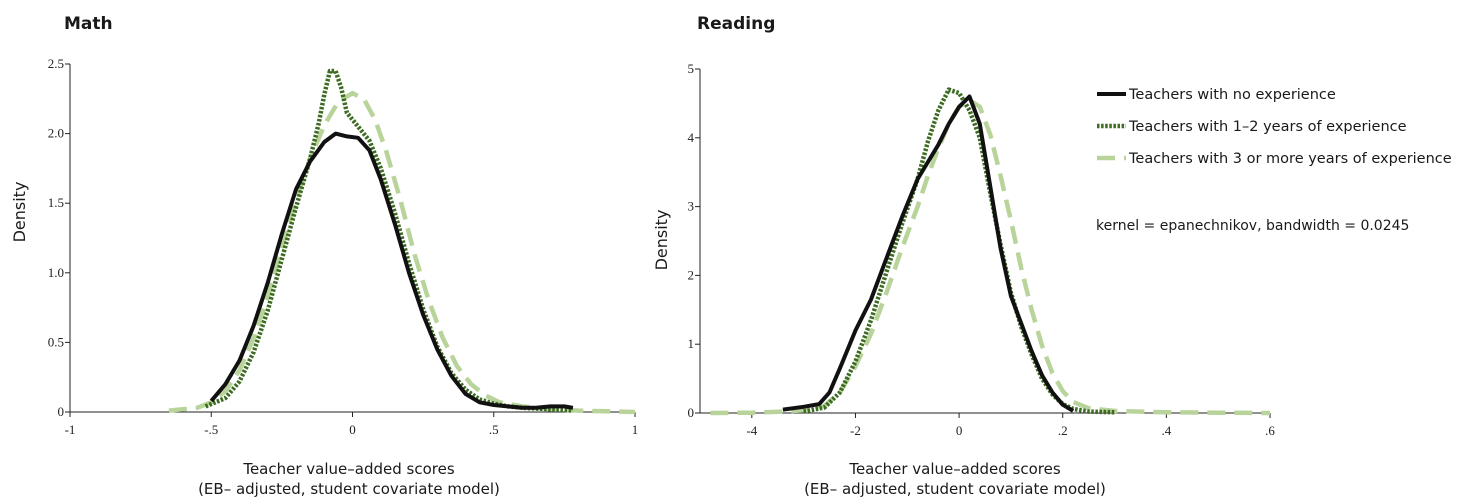 Image resolution: width=1480 pixels, height=504 pixels. What do you see at coordinates (661, 240) in the screenshot?
I see `reading-y-axis-label: Density` at bounding box center [661, 240].